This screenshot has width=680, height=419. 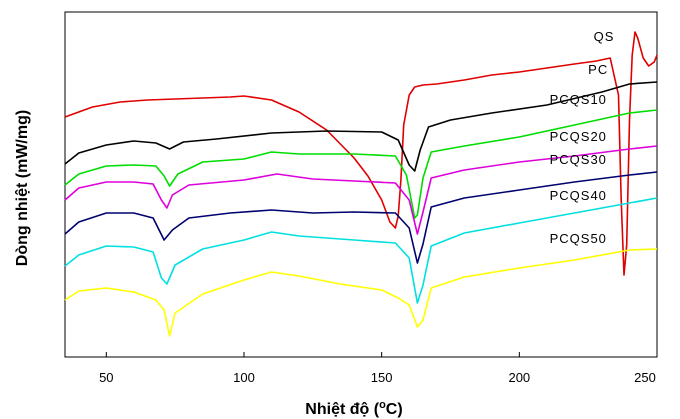 What do you see at coordinates (244, 377) in the screenshot?
I see `x-tick-label-100: 100` at bounding box center [244, 377].